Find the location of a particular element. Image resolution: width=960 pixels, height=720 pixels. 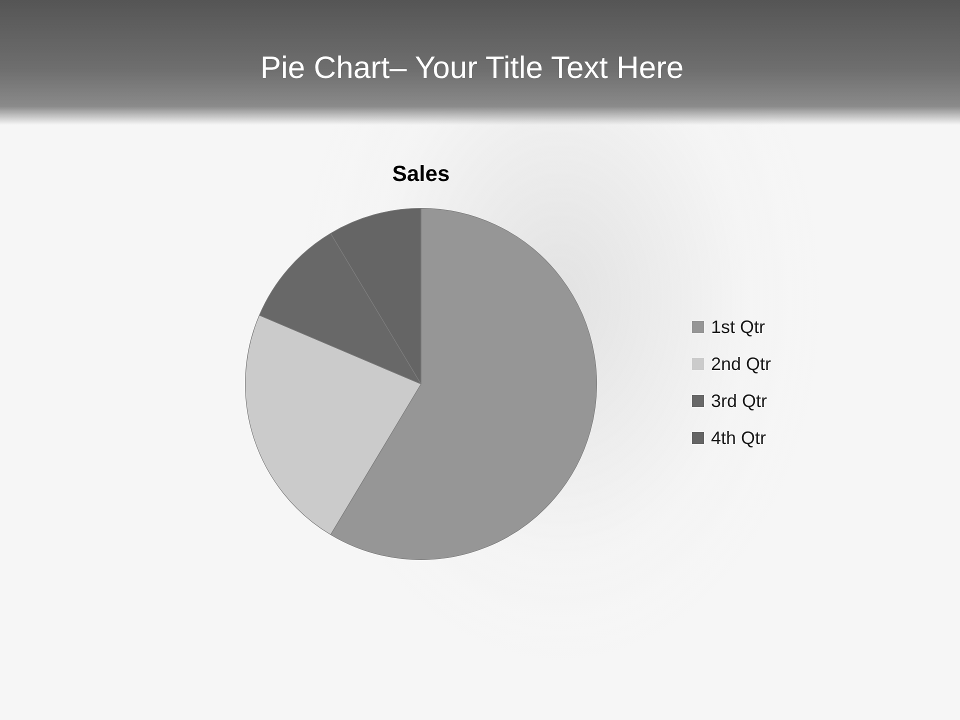

legend-label: 2nd Qtr is located at coordinates (741, 364).